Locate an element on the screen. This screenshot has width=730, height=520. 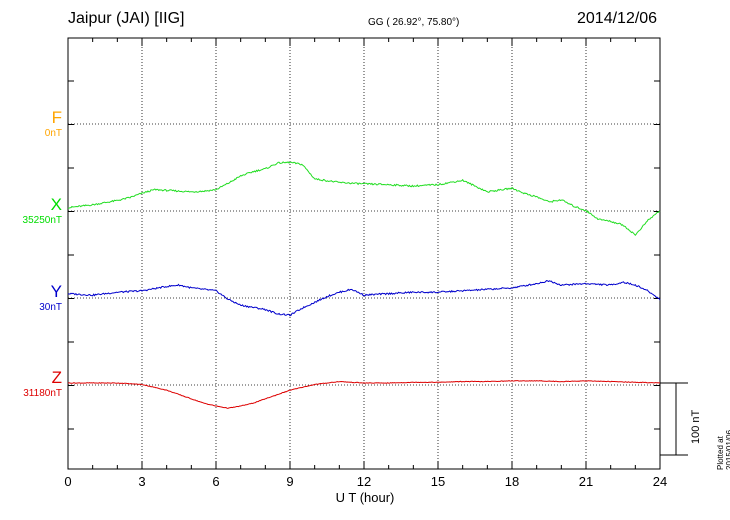
component-label-y: Y 30nT is located at coordinates (32, 297).